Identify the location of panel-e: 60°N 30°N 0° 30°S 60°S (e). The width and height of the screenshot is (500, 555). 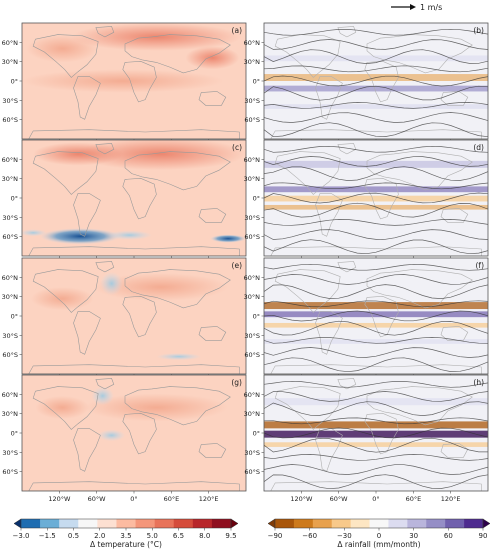
(124, 317).